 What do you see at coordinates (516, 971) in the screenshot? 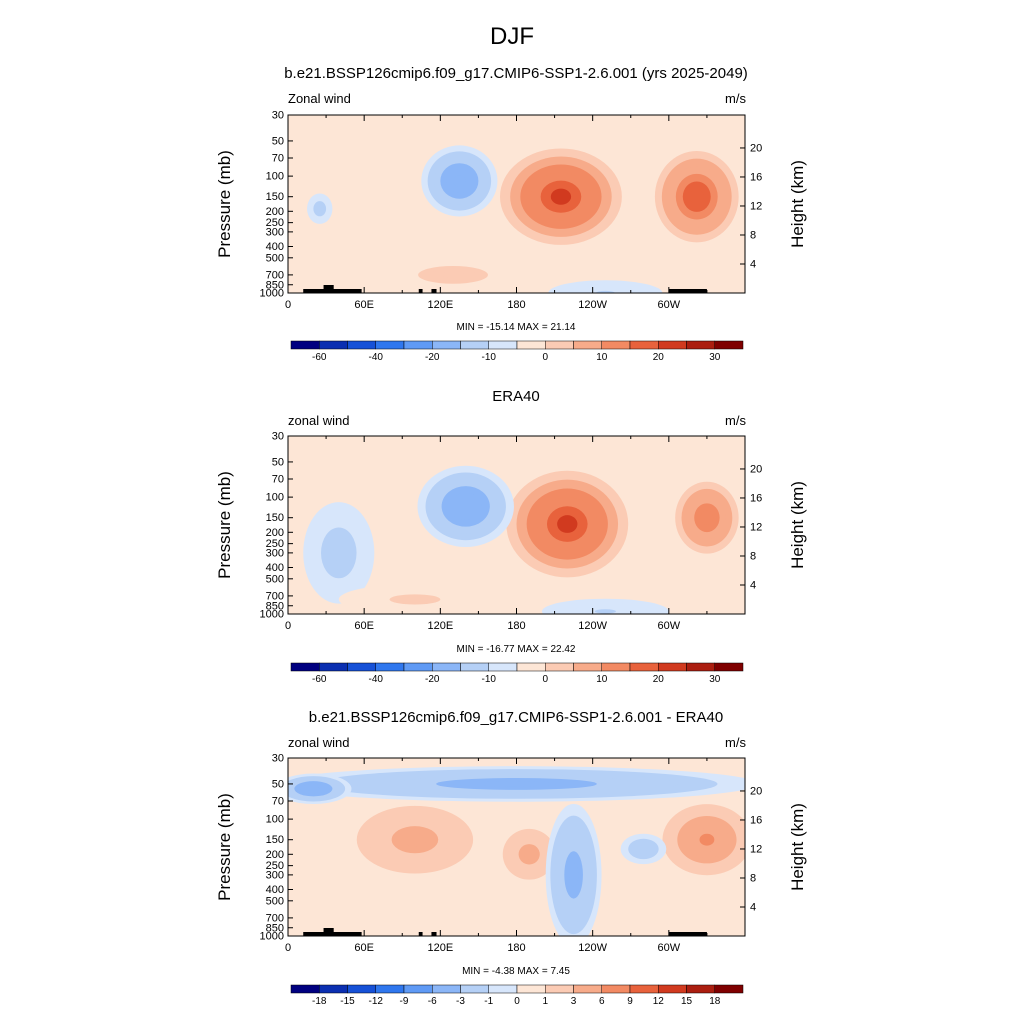
I see `minmax-label: MIN = -4.38 MAX = 7.45` at bounding box center [516, 971].